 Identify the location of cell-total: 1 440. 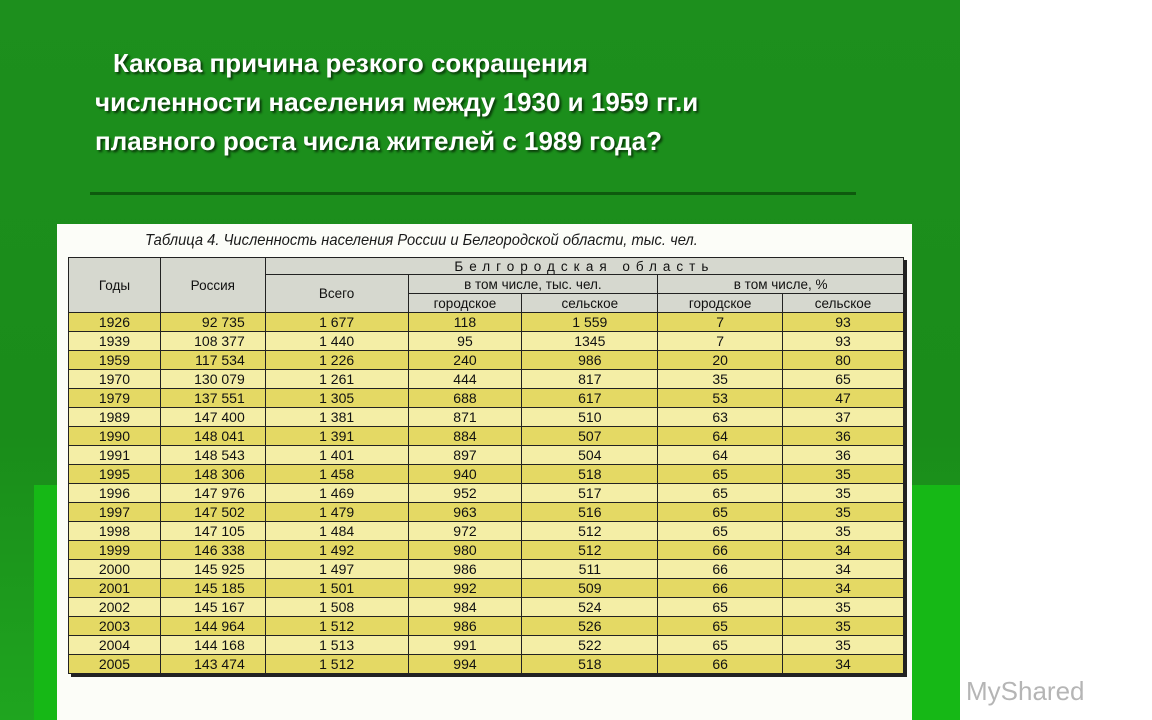
(336, 341).